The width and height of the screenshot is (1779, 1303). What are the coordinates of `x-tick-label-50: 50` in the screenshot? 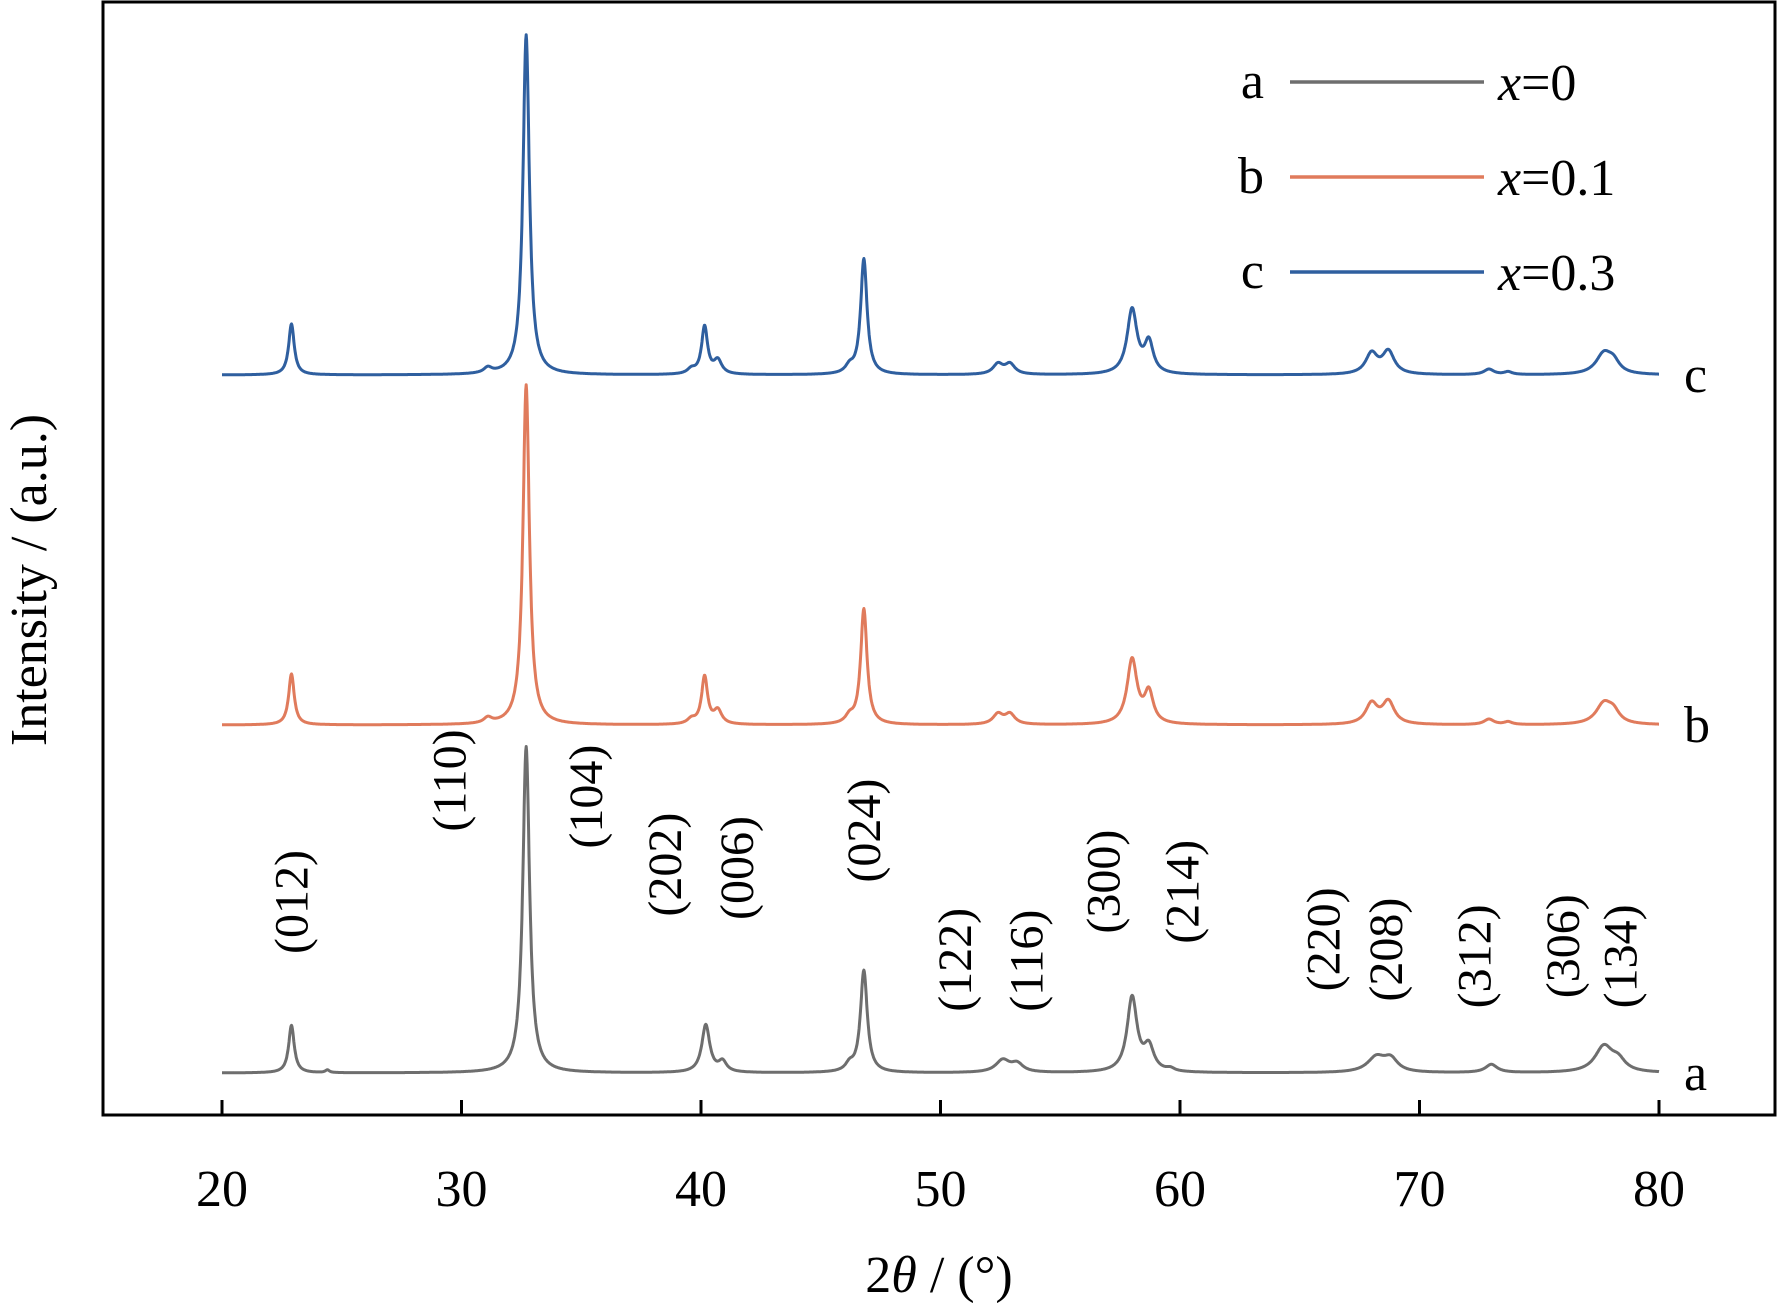 It's located at (941, 1189).